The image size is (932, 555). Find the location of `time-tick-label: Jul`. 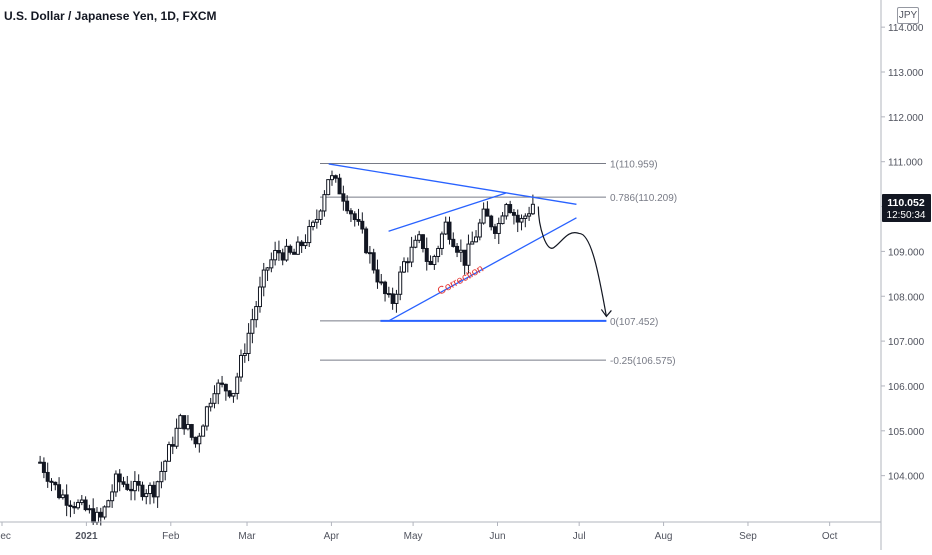

time-tick-label: Jul is located at coordinates (579, 536).